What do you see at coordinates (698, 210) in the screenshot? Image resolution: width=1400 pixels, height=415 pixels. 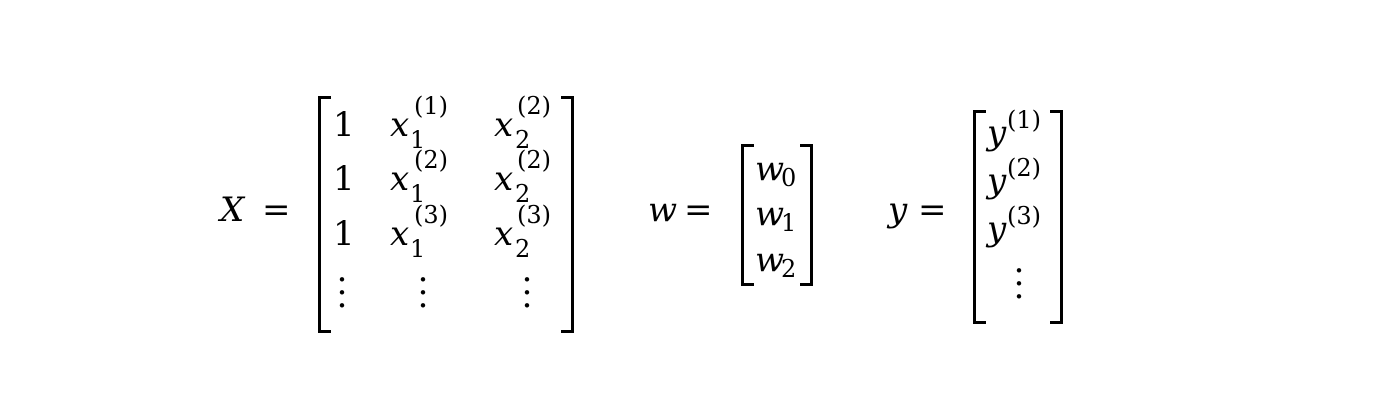 I see `equals-sign-w: =` at bounding box center [698, 210].